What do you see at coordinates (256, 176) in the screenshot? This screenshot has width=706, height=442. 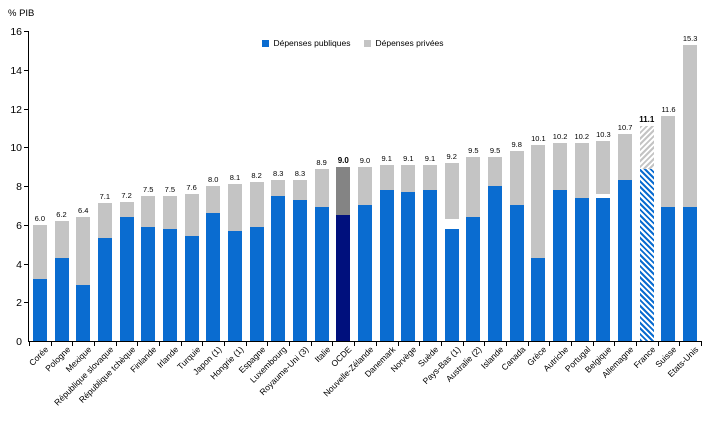 I see `bar-value-label: 8.2` at bounding box center [256, 176].